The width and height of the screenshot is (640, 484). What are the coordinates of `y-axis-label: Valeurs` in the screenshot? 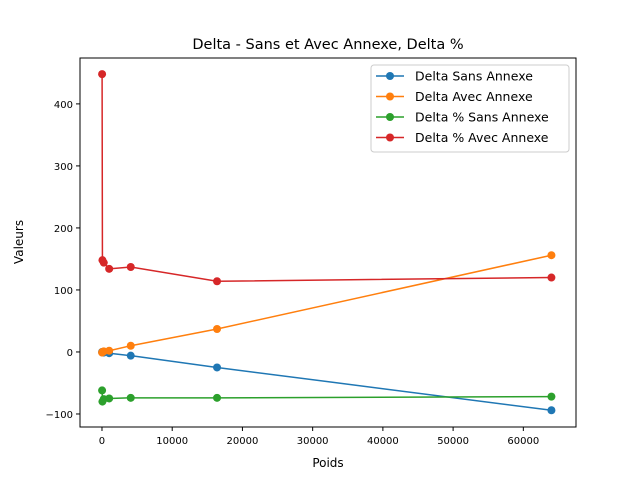 It's located at (19, 242).